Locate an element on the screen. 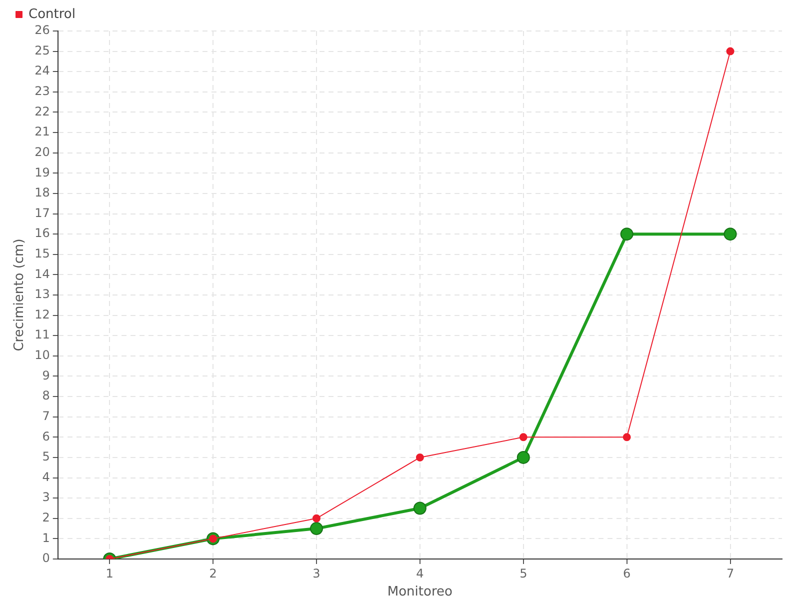 The height and width of the screenshot is (600, 800). y-tick-label: 1 is located at coordinates (46, 537).